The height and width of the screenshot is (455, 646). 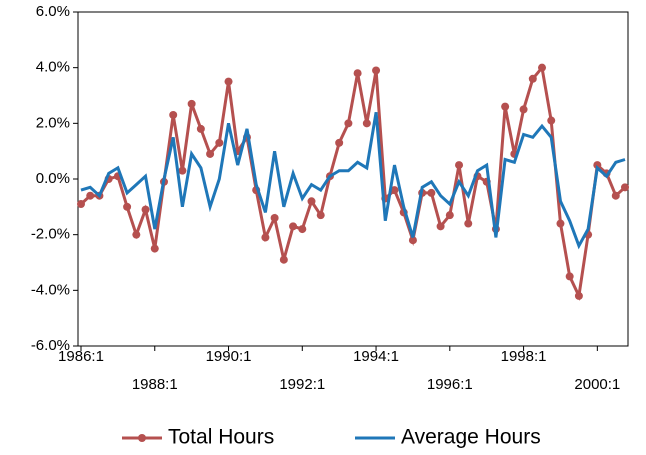 What do you see at coordinates (155, 384) in the screenshot?
I see `x-tick-label: 1988:1` at bounding box center [155, 384].